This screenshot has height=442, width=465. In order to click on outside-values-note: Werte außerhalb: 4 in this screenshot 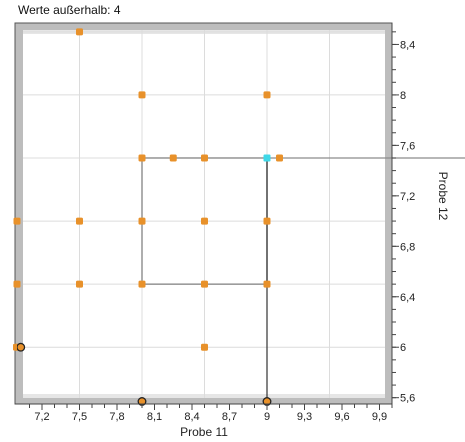, I will do `click(69, 10)`.